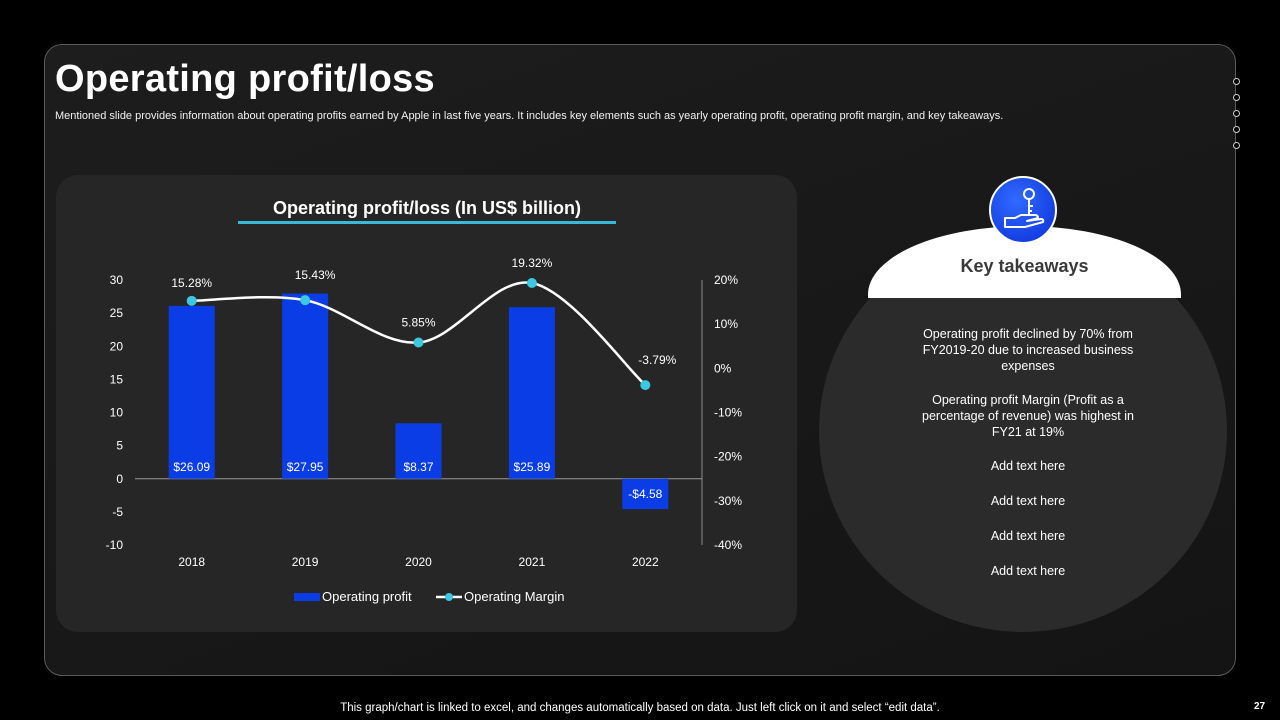  I want to click on margin-data-label: 5.85%, so click(418, 322).